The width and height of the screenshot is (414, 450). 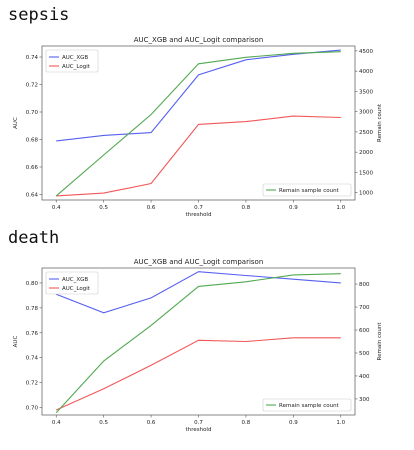 I want to click on y-tick-label: 0.64, so click(x=32, y=196).